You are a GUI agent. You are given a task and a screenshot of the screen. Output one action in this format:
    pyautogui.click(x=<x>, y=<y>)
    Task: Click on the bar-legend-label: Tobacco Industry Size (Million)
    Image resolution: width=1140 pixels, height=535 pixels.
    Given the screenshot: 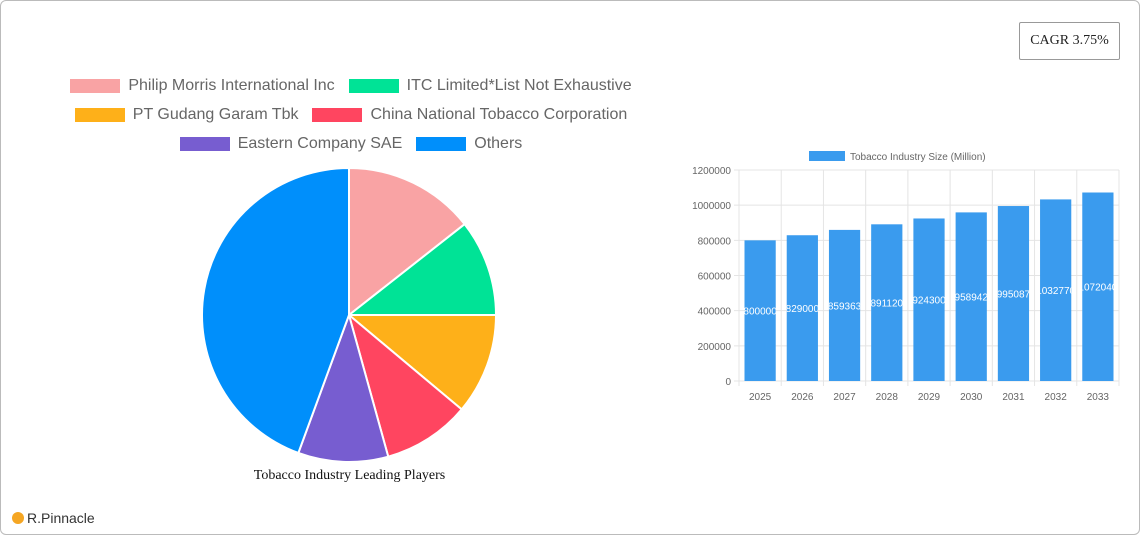 What is the action you would take?
    pyautogui.click(x=918, y=157)
    